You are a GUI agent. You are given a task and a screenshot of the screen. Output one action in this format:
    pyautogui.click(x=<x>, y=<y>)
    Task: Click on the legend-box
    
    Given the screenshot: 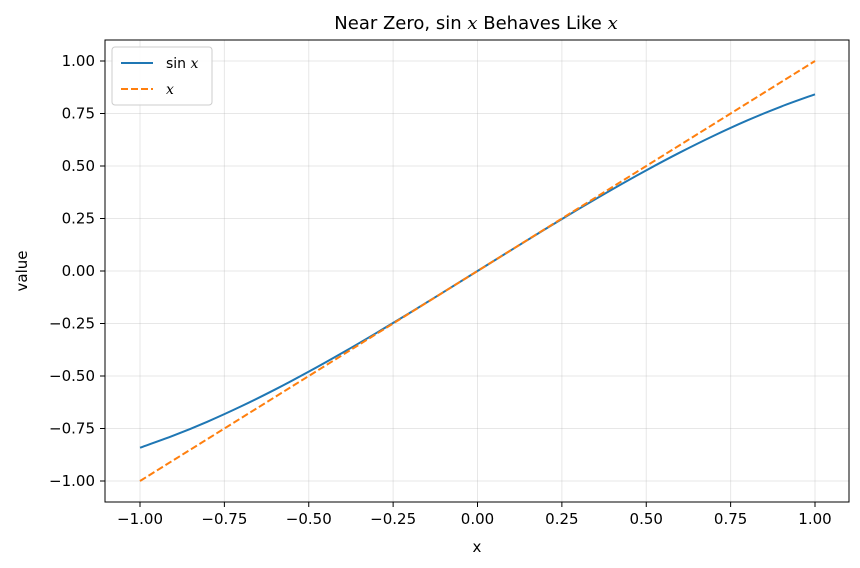 What is the action you would take?
    pyautogui.click(x=162, y=76)
    